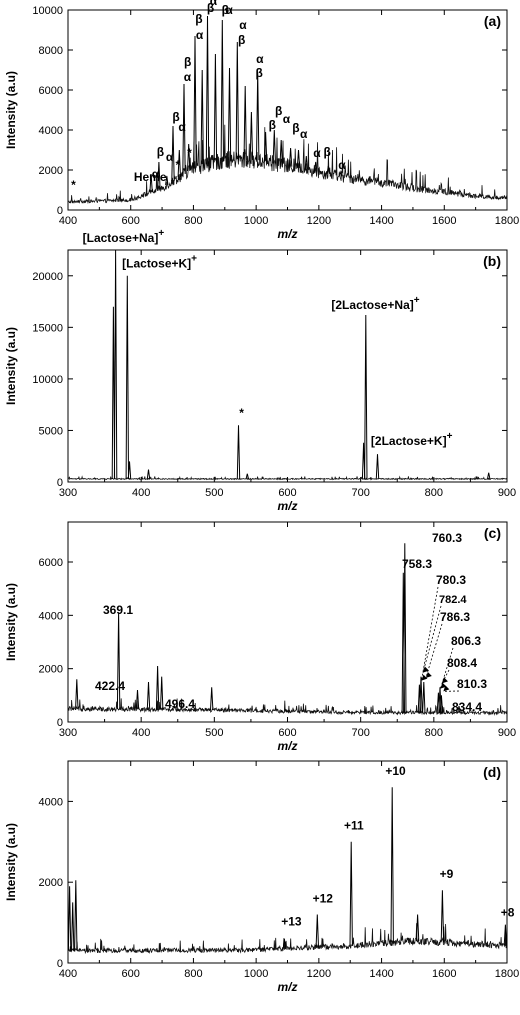 The image size is (520, 1015). I want to click on x-tick-label: 800, so click(434, 493).